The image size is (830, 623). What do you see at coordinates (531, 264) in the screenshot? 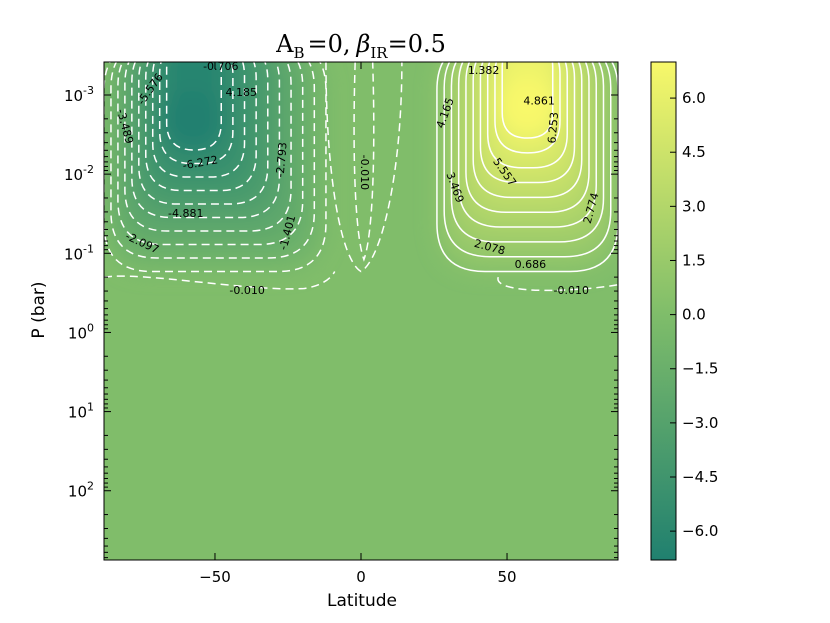
I see `contour-label: 0.686` at bounding box center [531, 264].